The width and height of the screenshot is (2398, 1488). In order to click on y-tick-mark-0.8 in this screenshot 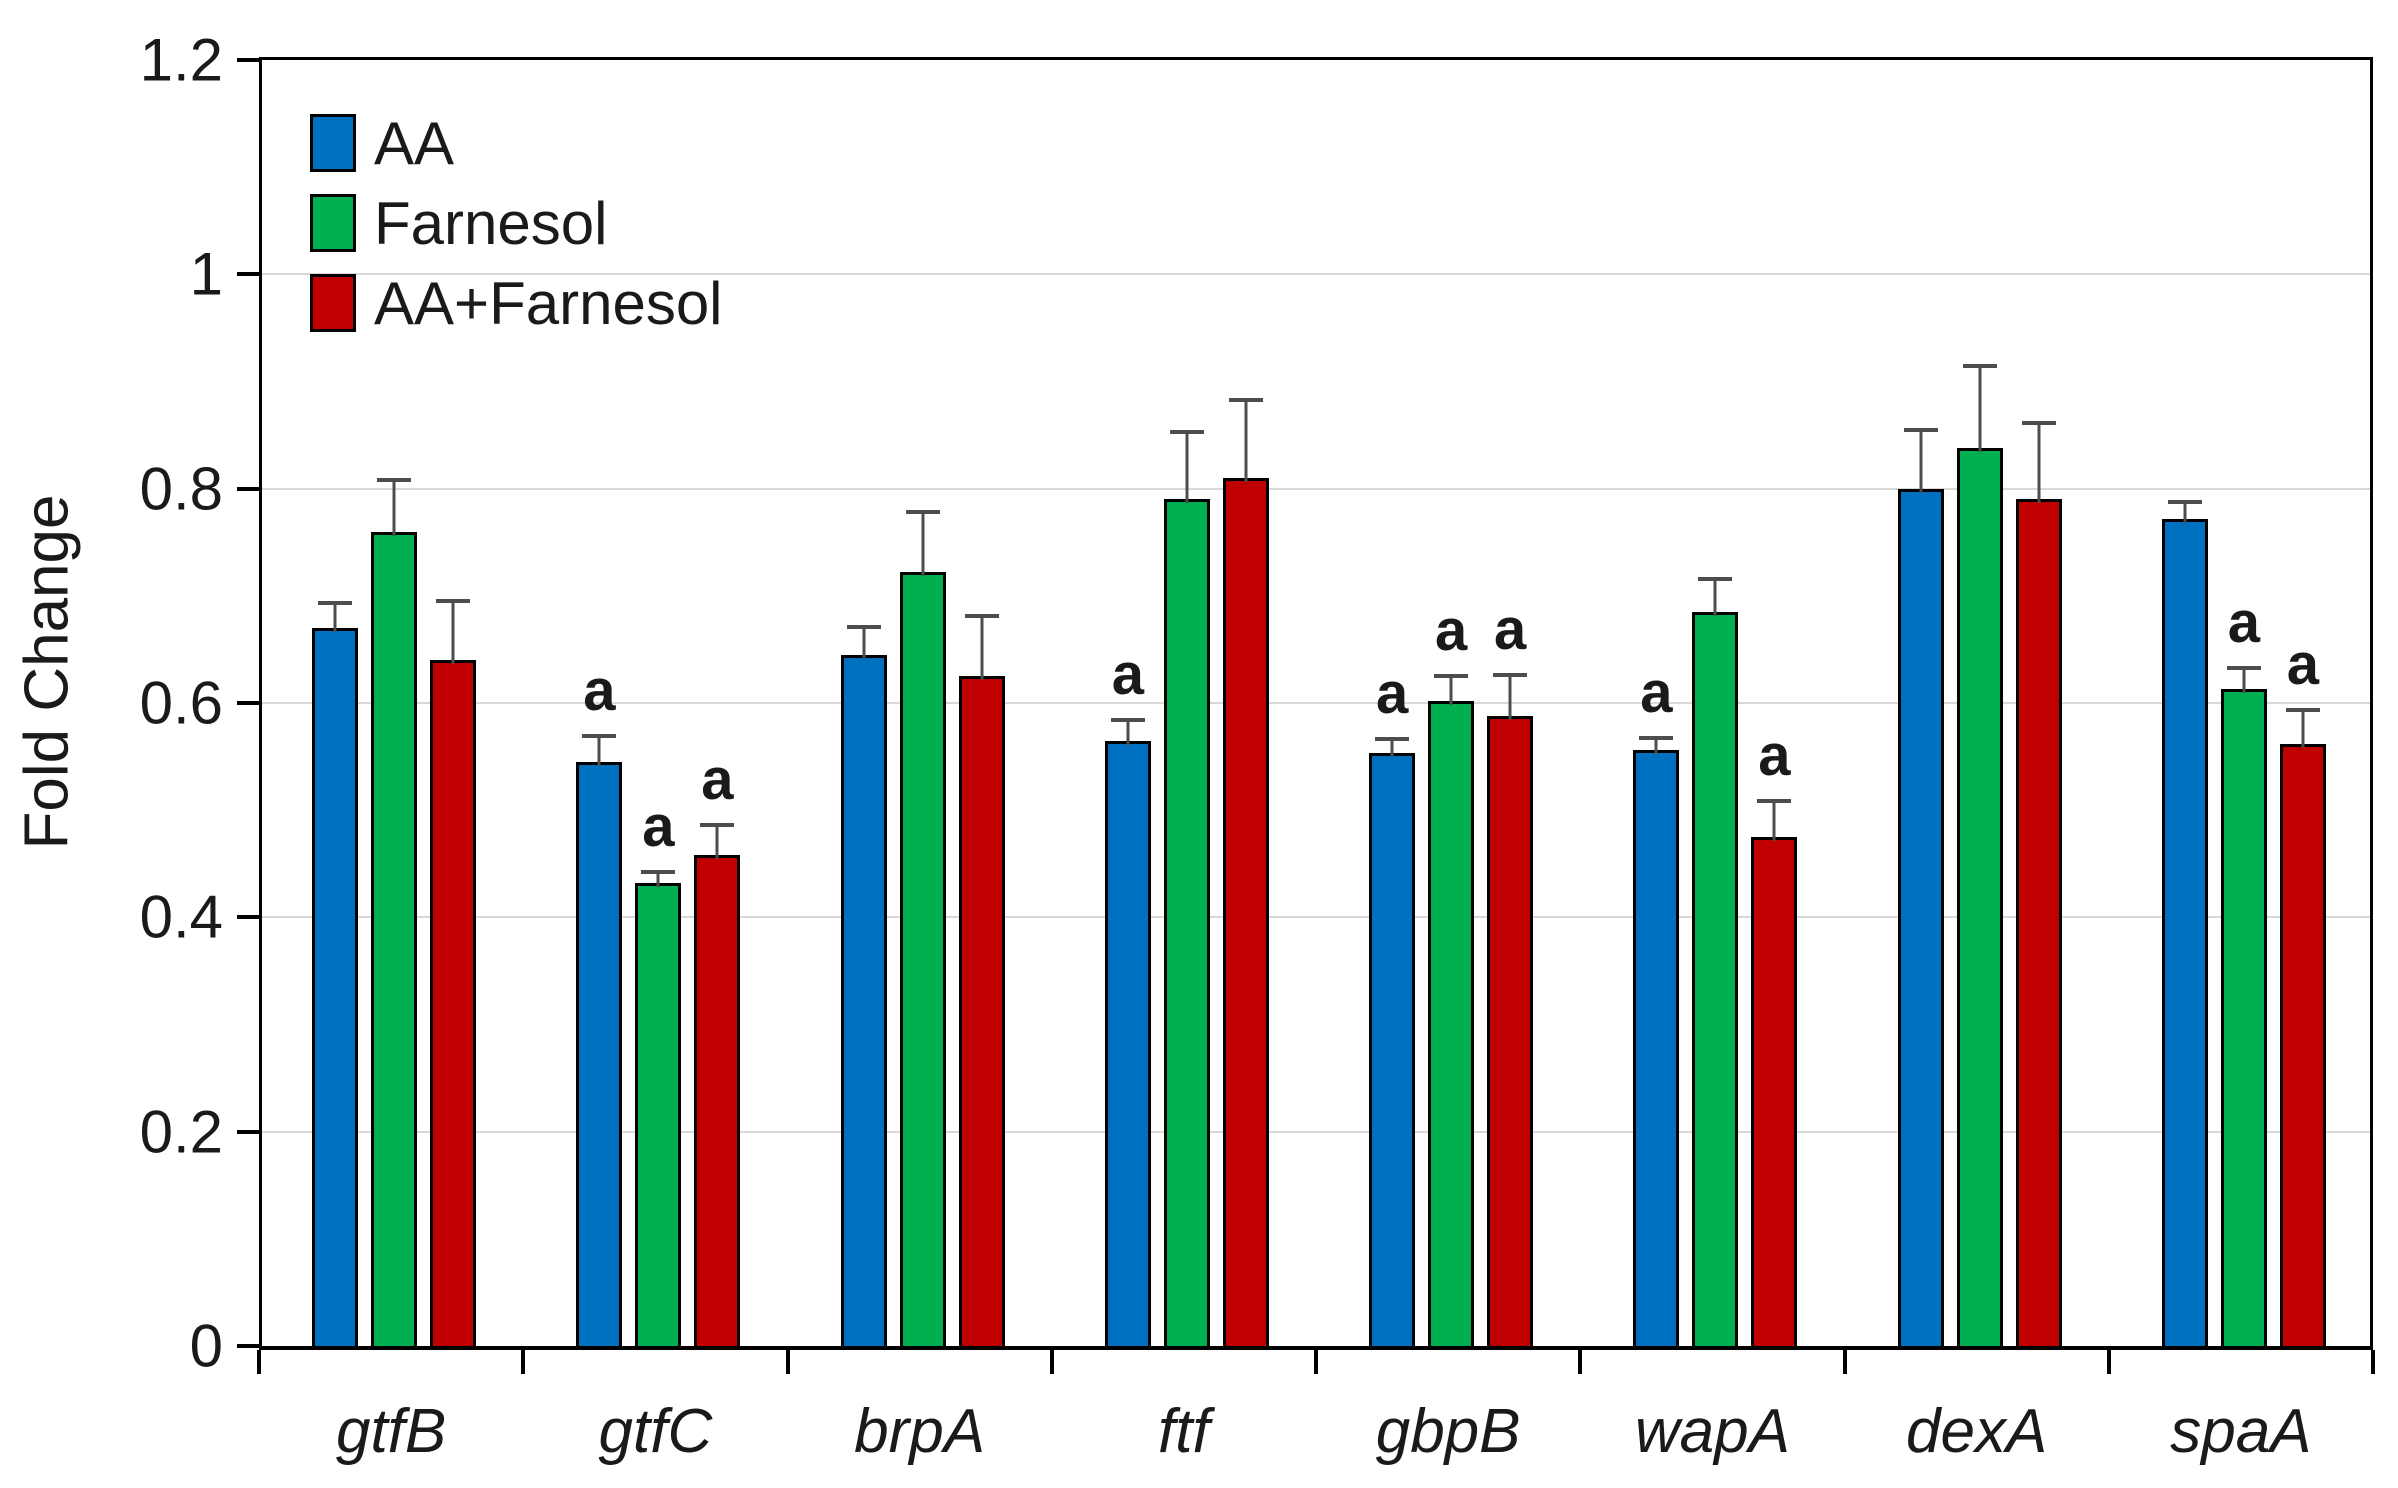, I will do `click(248, 488)`.